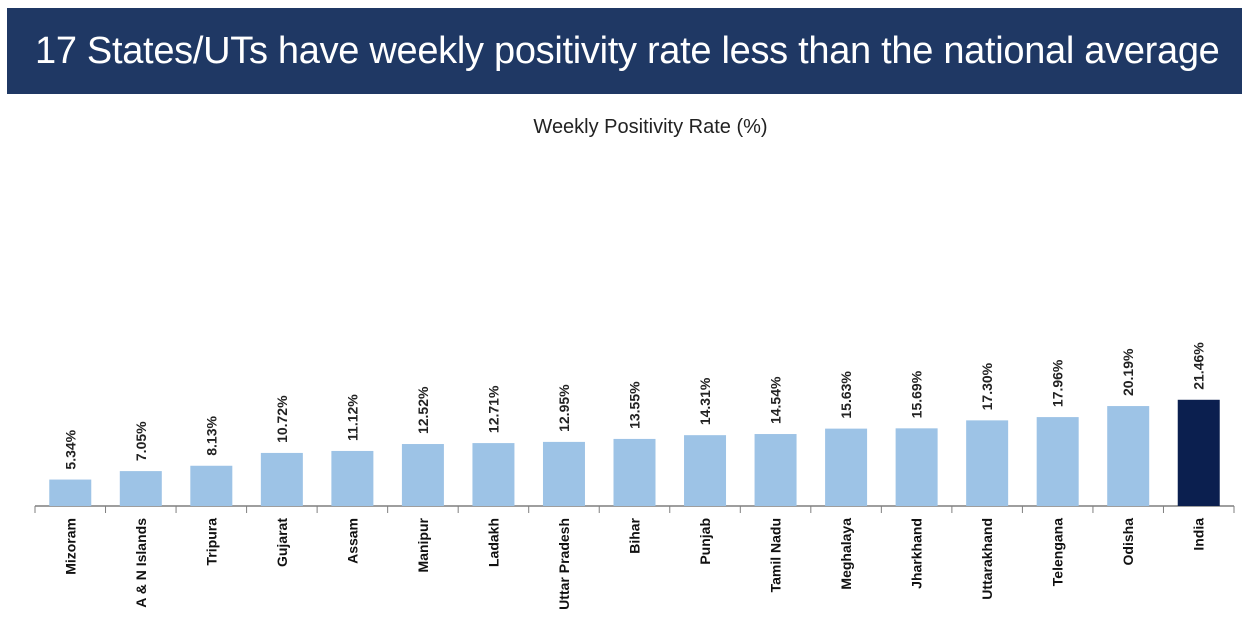 The image size is (1251, 635). I want to click on data-label: 8.13%, so click(211, 436).